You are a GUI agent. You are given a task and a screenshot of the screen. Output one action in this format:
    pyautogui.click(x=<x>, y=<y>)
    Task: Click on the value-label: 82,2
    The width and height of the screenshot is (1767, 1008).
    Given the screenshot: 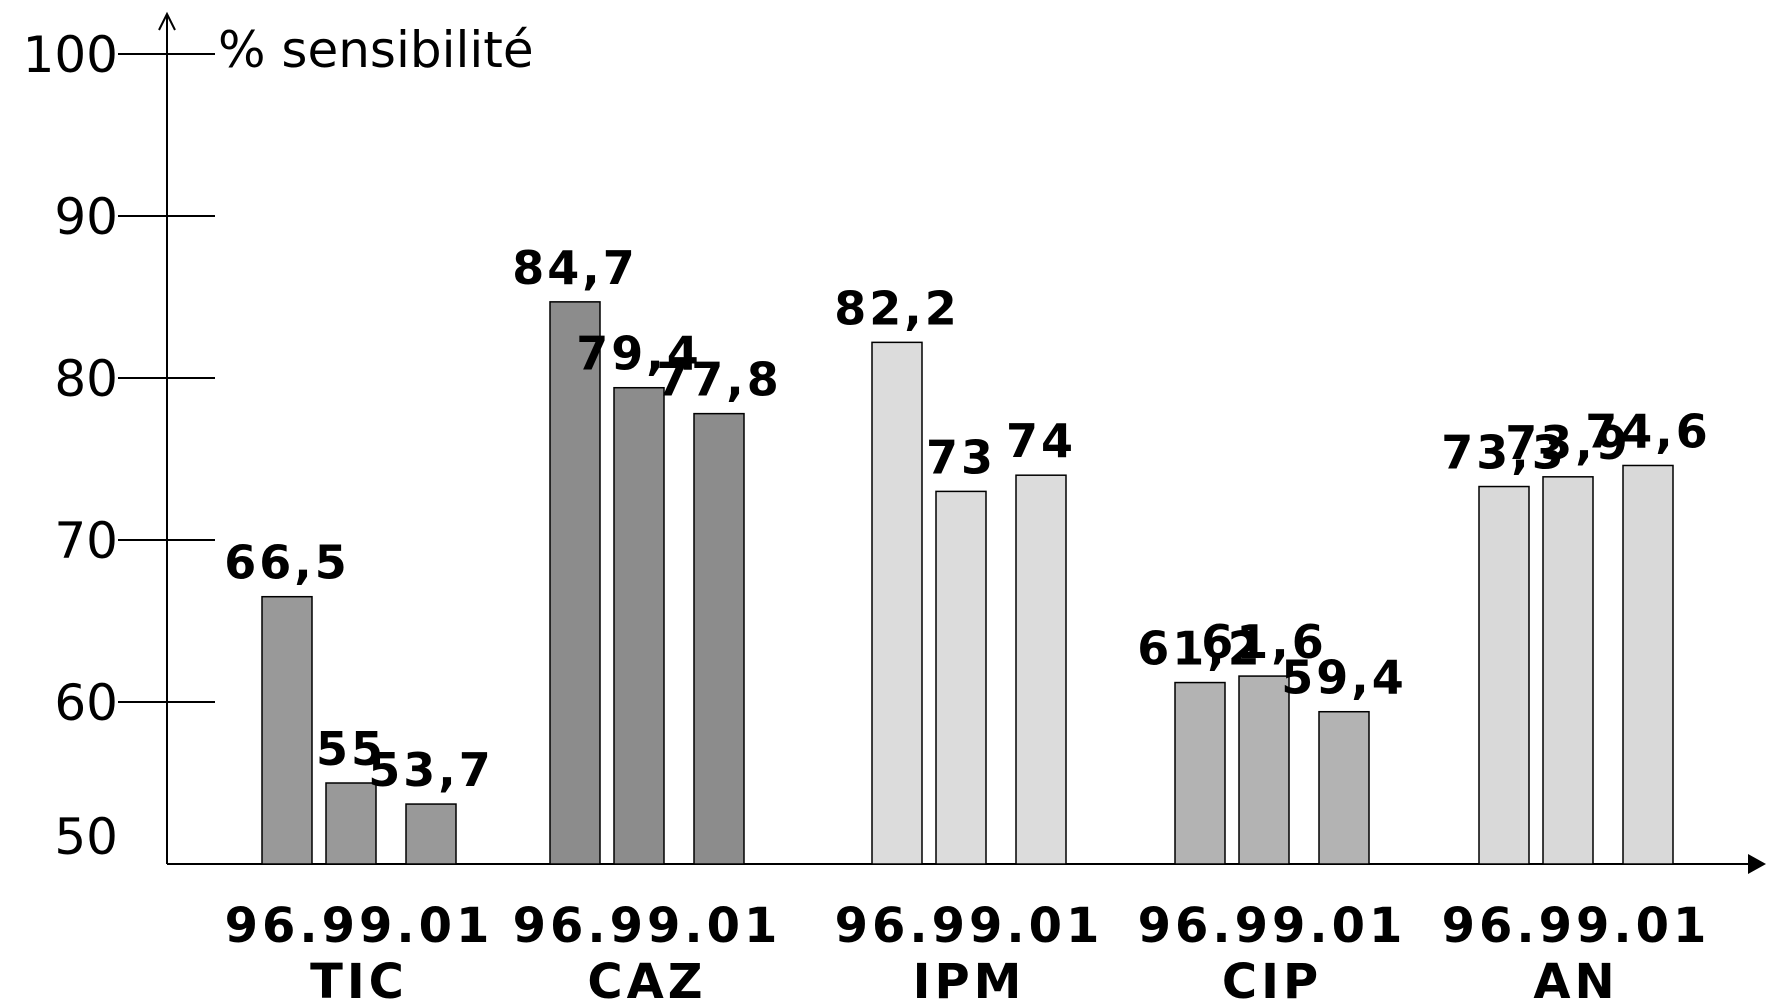 What is the action you would take?
    pyautogui.click(x=897, y=308)
    